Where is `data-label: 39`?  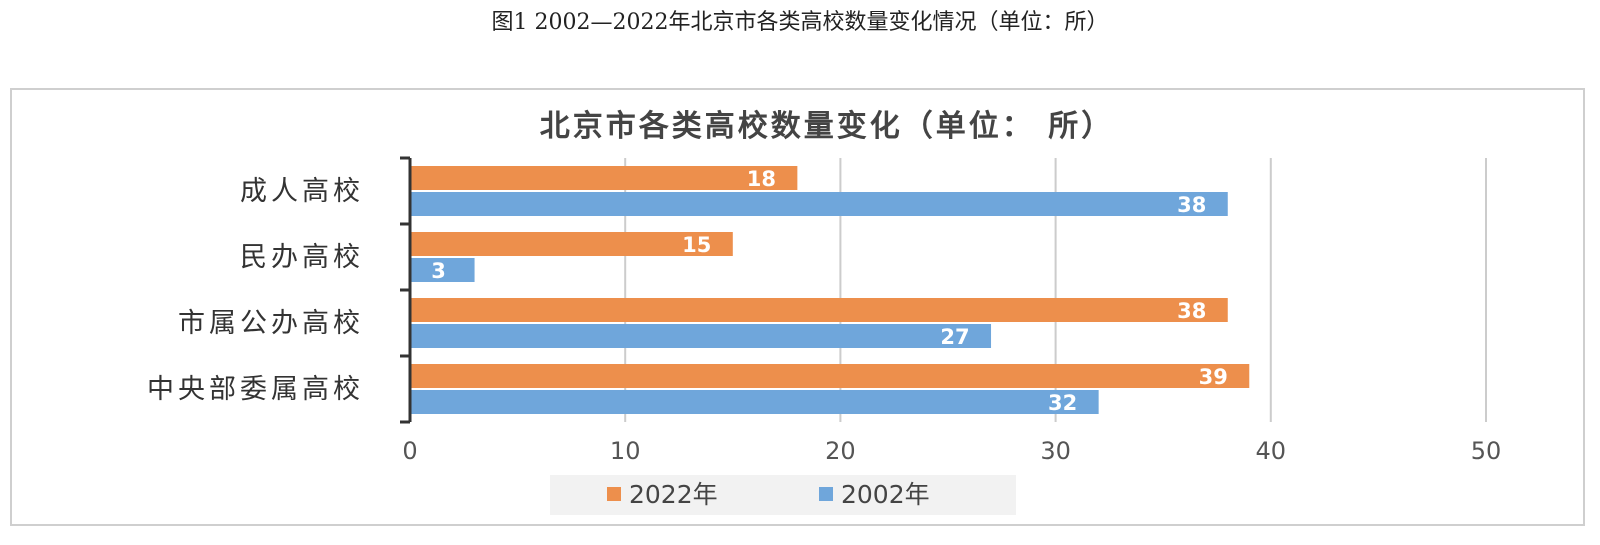 data-label: 39 is located at coordinates (1213, 377).